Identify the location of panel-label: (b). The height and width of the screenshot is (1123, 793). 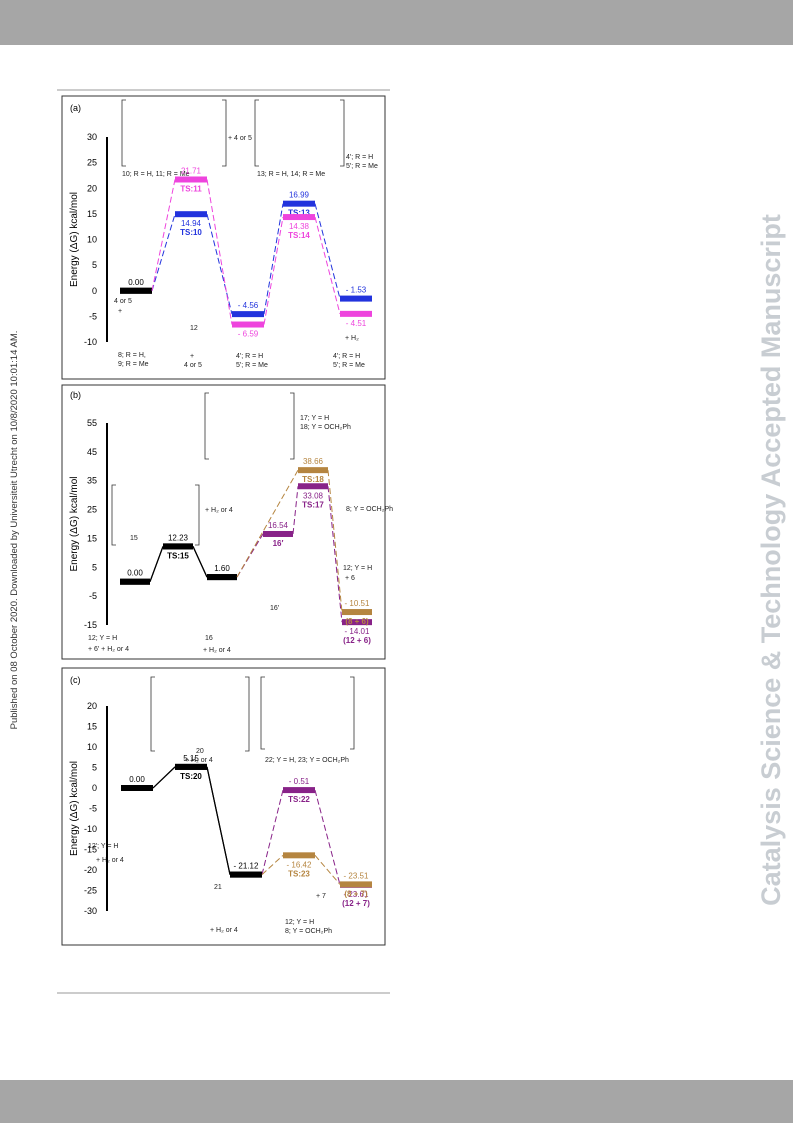
(75, 395).